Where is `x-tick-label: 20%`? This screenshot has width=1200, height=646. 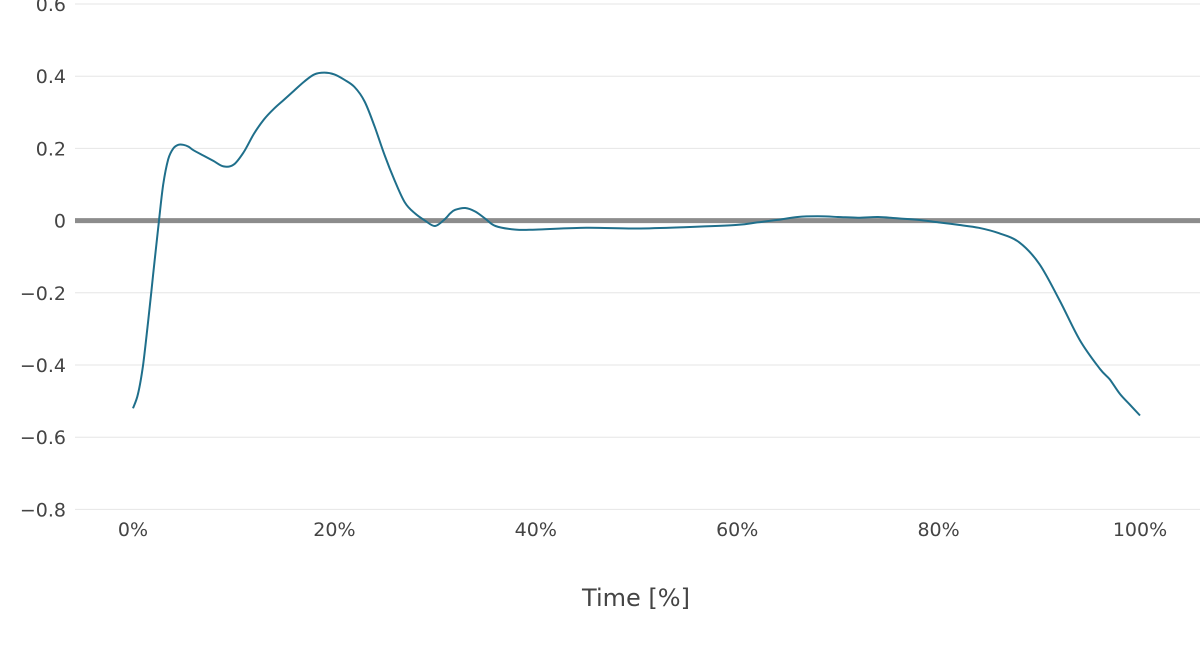 x-tick-label: 20% is located at coordinates (334, 530).